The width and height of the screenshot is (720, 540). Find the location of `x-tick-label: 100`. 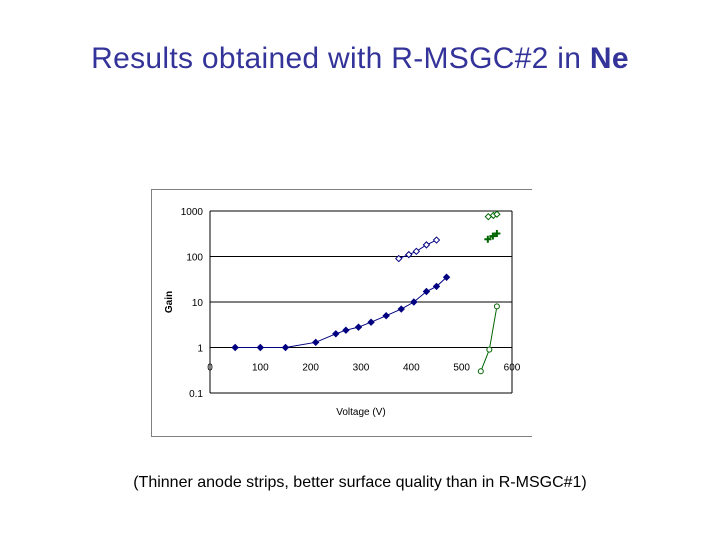

x-tick-label: 100 is located at coordinates (260, 368).